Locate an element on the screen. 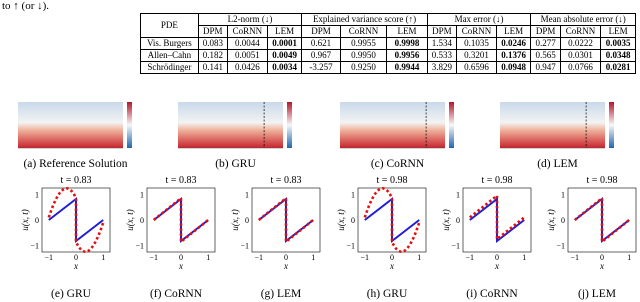 Image resolution: width=640 pixels, height=302 pixels. caption: (b) GRU is located at coordinates (235, 164).